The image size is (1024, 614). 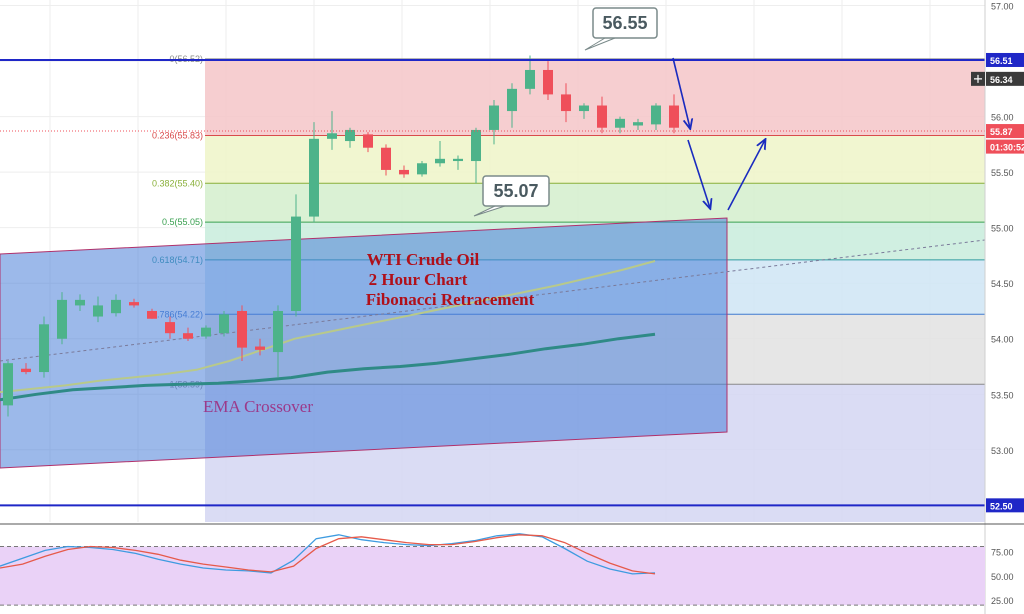 What do you see at coordinates (1002, 577) in the screenshot?
I see `oscillator-tick-label: 50.00` at bounding box center [1002, 577].